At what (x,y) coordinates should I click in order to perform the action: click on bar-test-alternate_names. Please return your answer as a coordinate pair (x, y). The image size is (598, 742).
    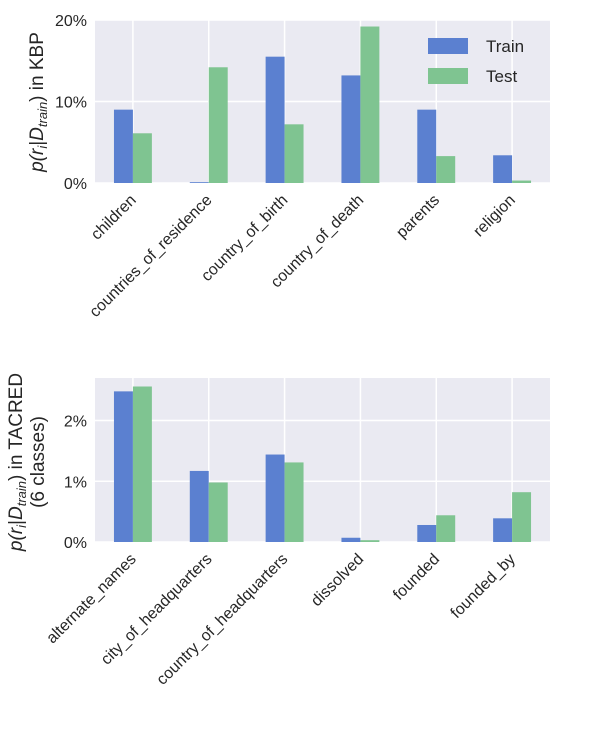
    Looking at the image, I should click on (142, 464).